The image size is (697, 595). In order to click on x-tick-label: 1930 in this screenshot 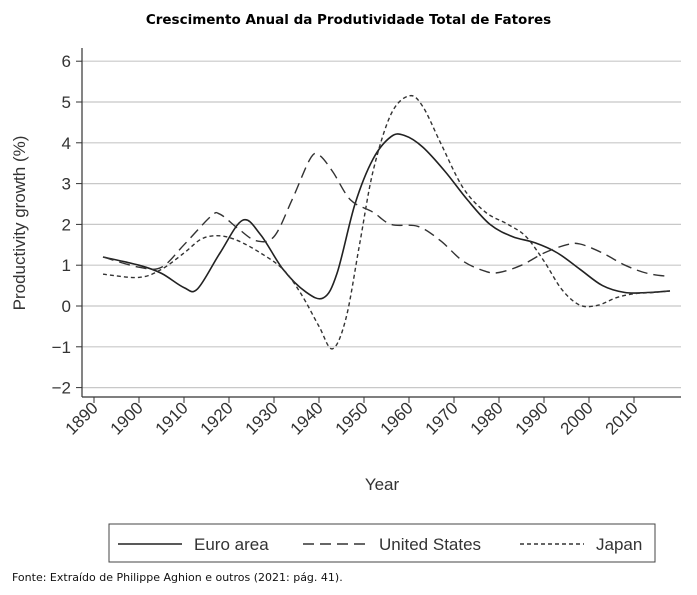, I will do `click(262, 418)`.